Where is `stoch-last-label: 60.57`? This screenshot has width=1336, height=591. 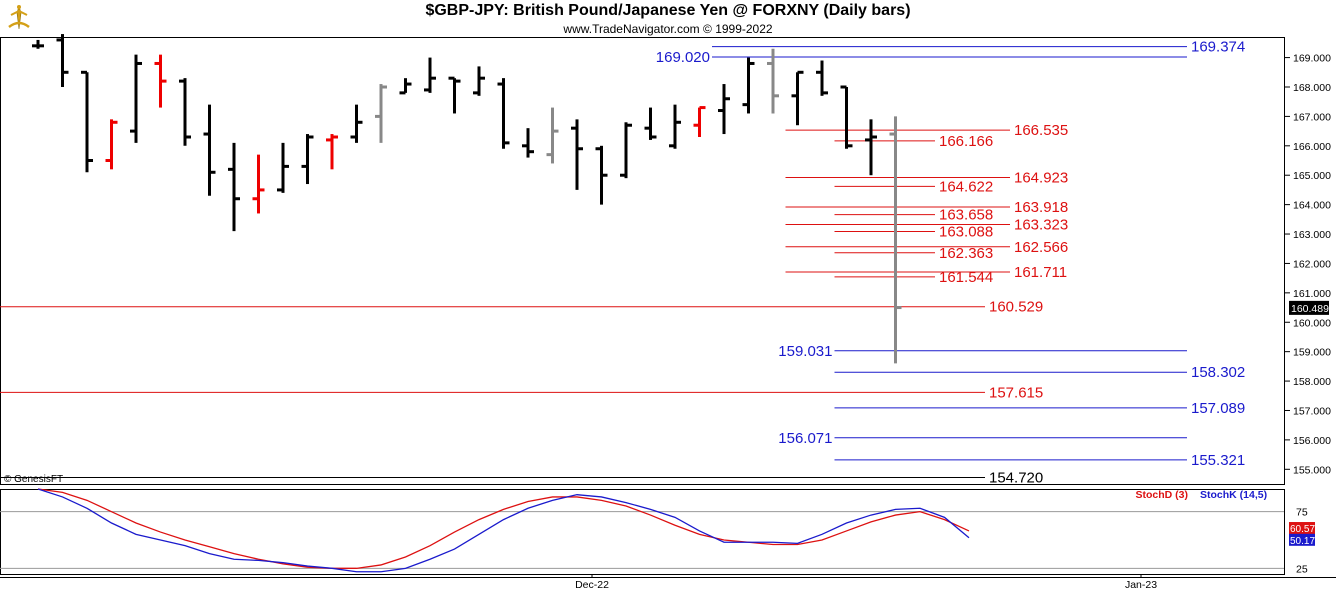
stoch-last-label: 60.57 is located at coordinates (1302, 529).